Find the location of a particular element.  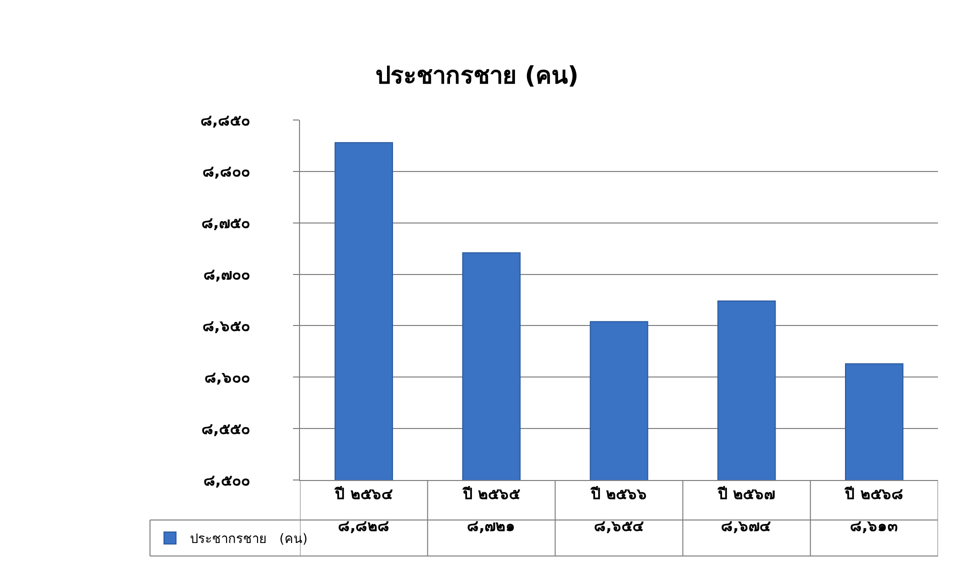

y-tick-label: ๘,๗๐๐ is located at coordinates (226, 275).